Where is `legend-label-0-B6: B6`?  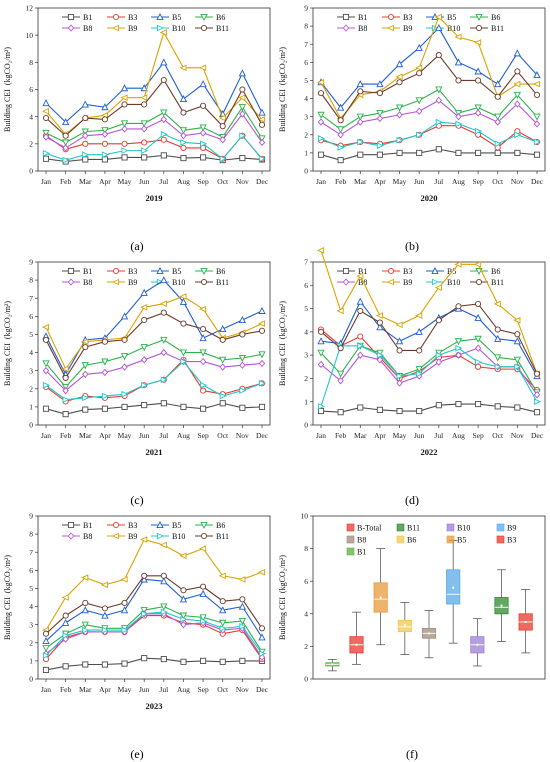
legend-label-0-B6: B6 is located at coordinates (220, 17).